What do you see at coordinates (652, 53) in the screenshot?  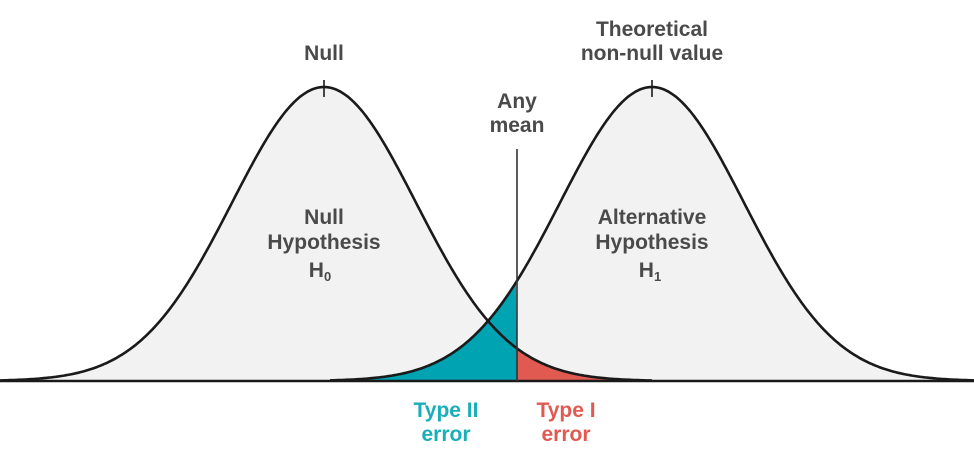 I see `alt-peak-label-line2: non-null value` at bounding box center [652, 53].